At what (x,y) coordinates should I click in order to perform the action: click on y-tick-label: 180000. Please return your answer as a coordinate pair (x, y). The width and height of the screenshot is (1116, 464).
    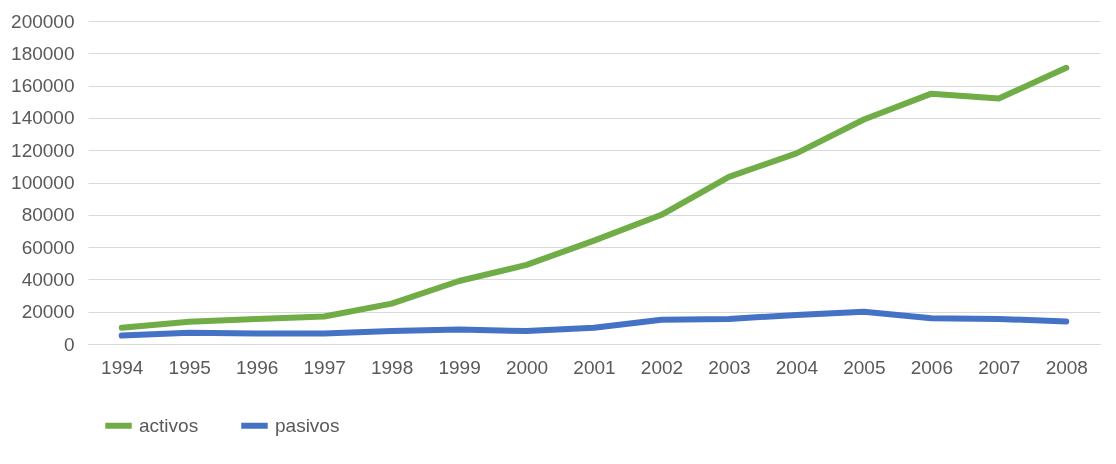
    Looking at the image, I should click on (43, 53).